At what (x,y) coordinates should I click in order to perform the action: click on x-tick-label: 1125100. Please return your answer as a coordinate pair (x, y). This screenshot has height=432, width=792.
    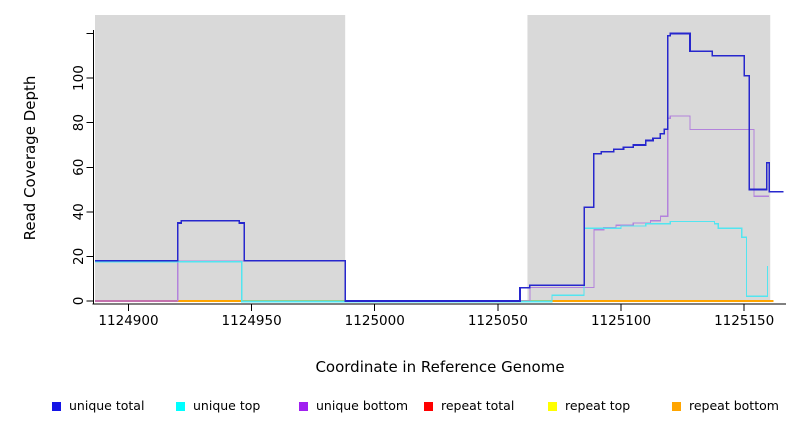
    Looking at the image, I should click on (621, 321).